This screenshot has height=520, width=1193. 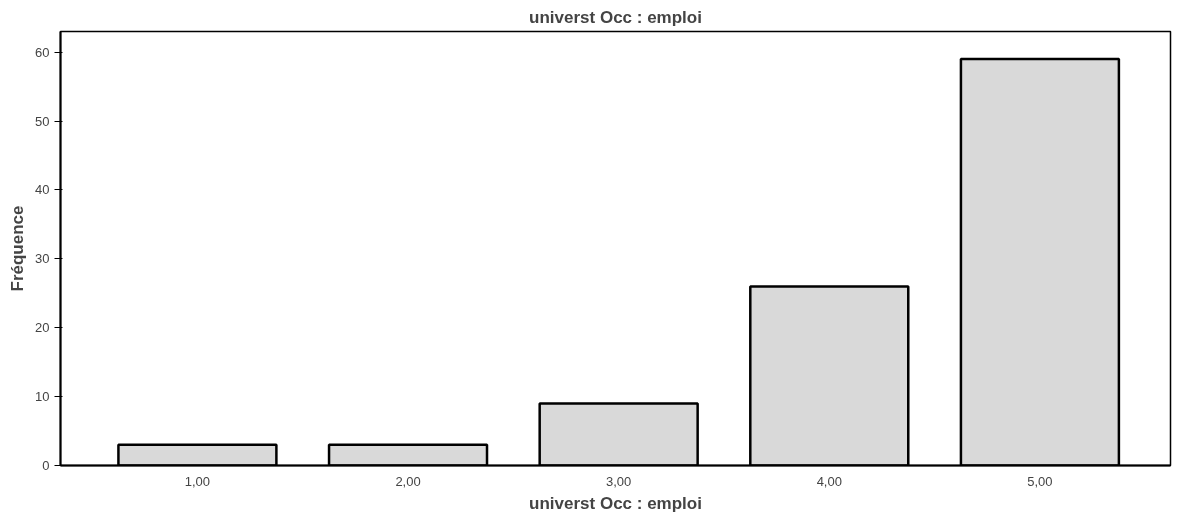 I want to click on x-tick-label: 1,00, so click(x=197, y=481).